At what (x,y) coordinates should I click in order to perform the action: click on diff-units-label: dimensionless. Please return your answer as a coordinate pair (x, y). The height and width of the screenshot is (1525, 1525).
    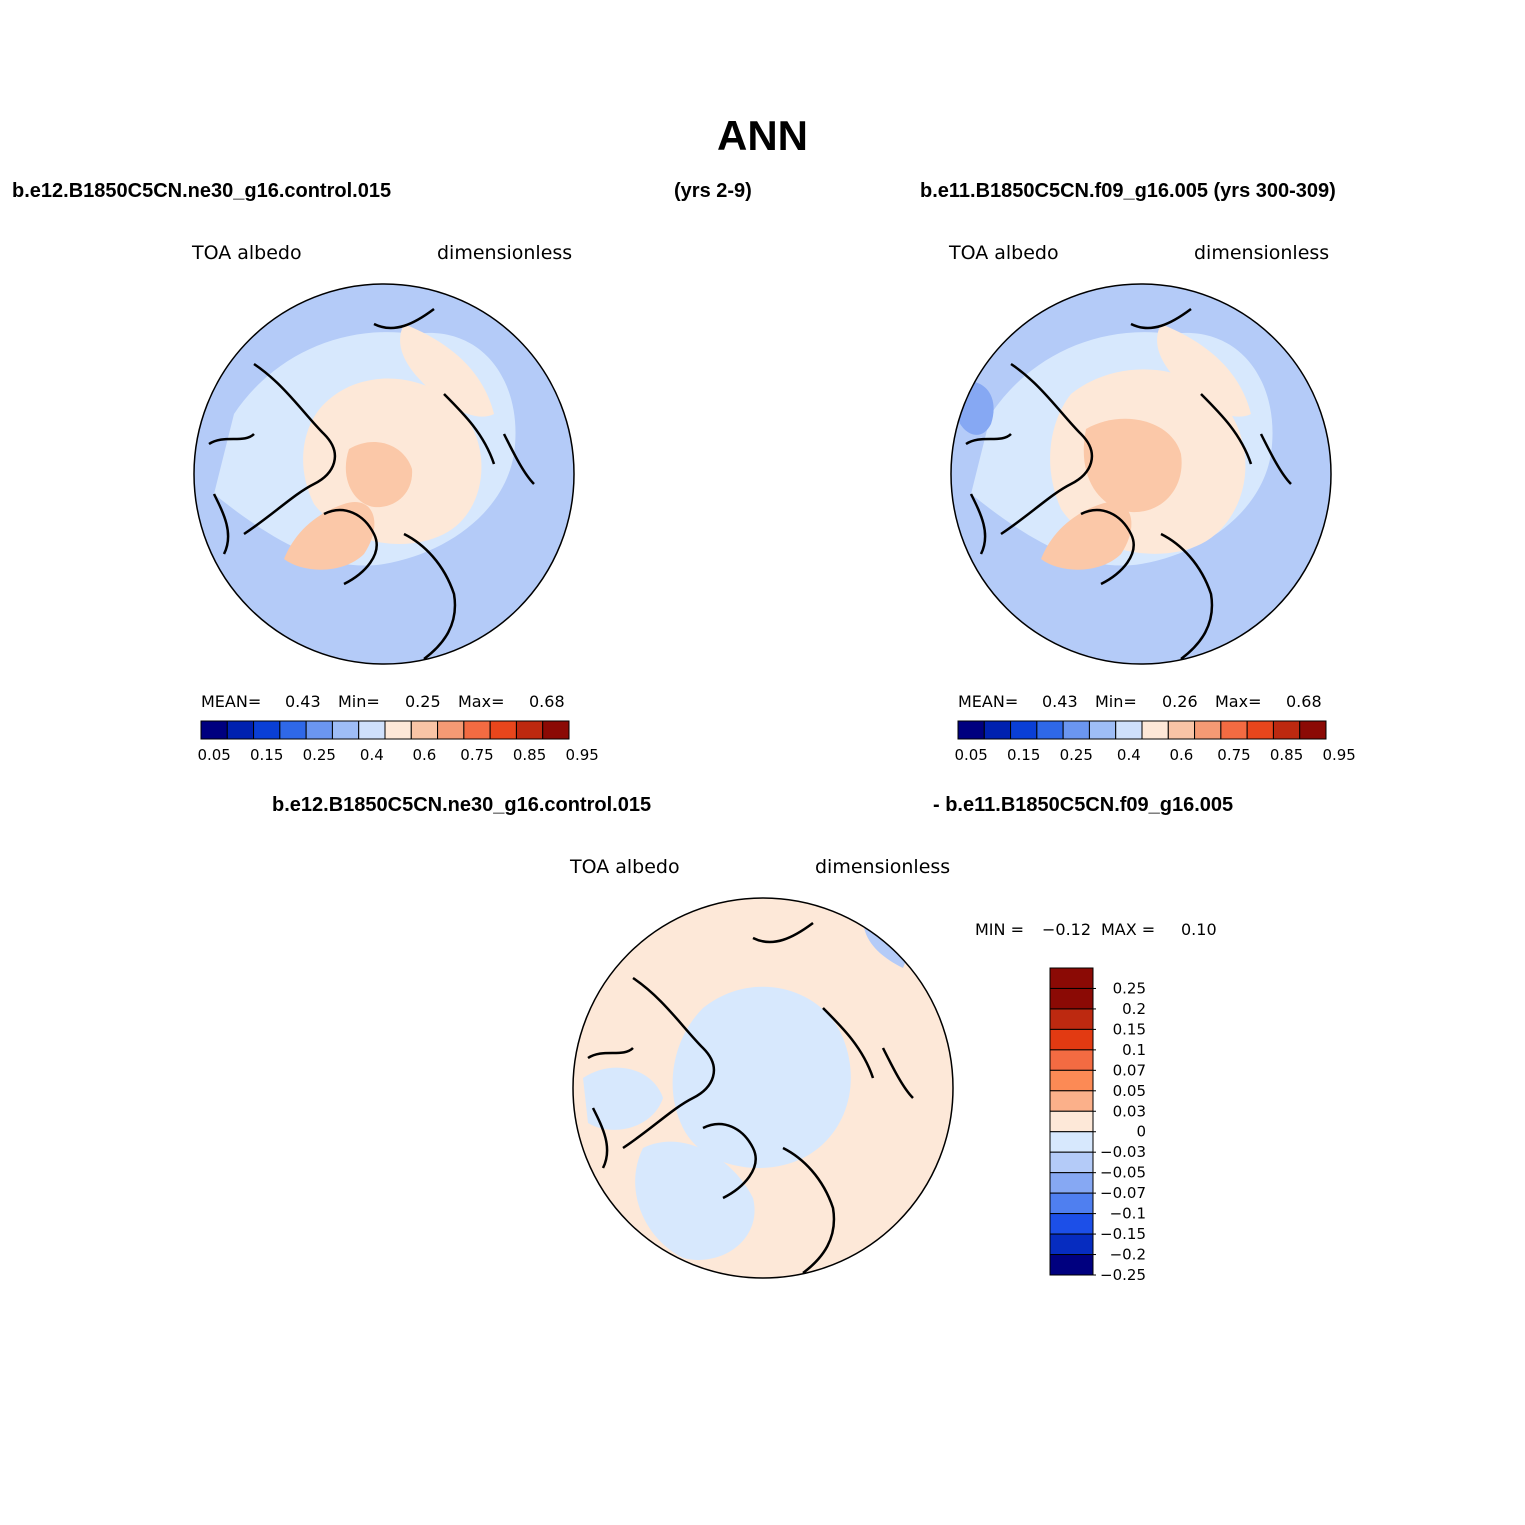
    Looking at the image, I should click on (883, 867).